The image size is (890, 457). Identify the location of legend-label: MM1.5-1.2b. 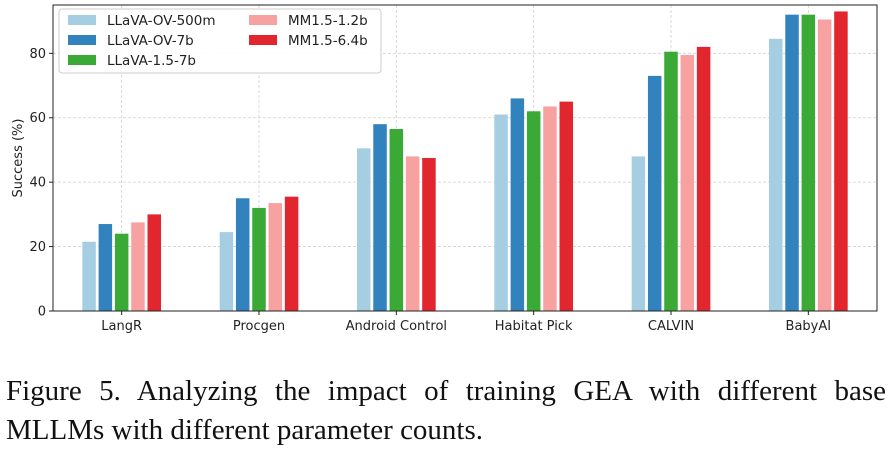
(328, 21).